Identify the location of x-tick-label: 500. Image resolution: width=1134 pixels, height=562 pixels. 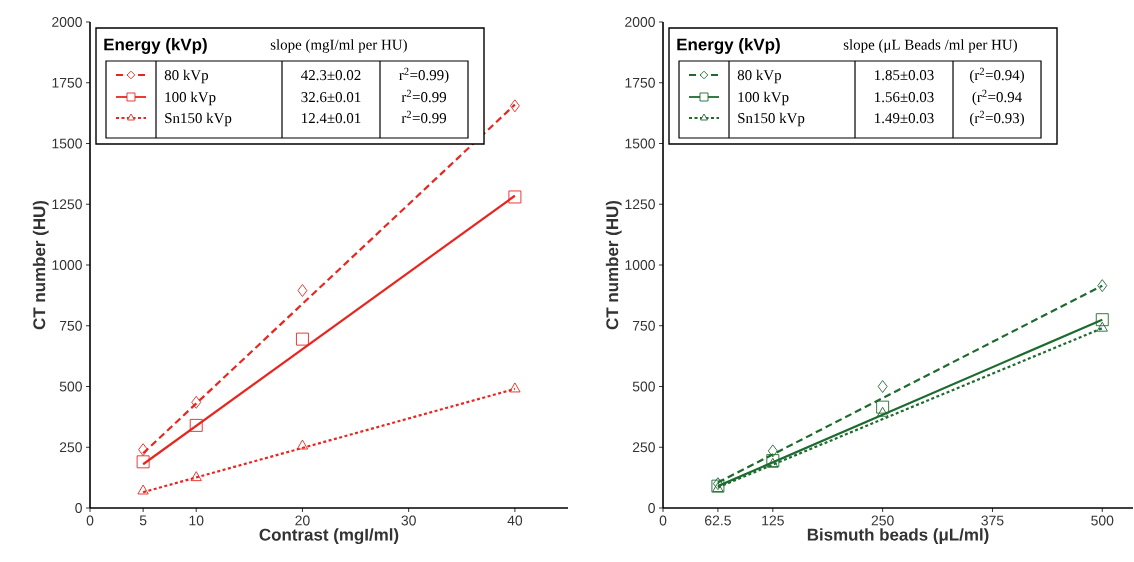
(1102, 520).